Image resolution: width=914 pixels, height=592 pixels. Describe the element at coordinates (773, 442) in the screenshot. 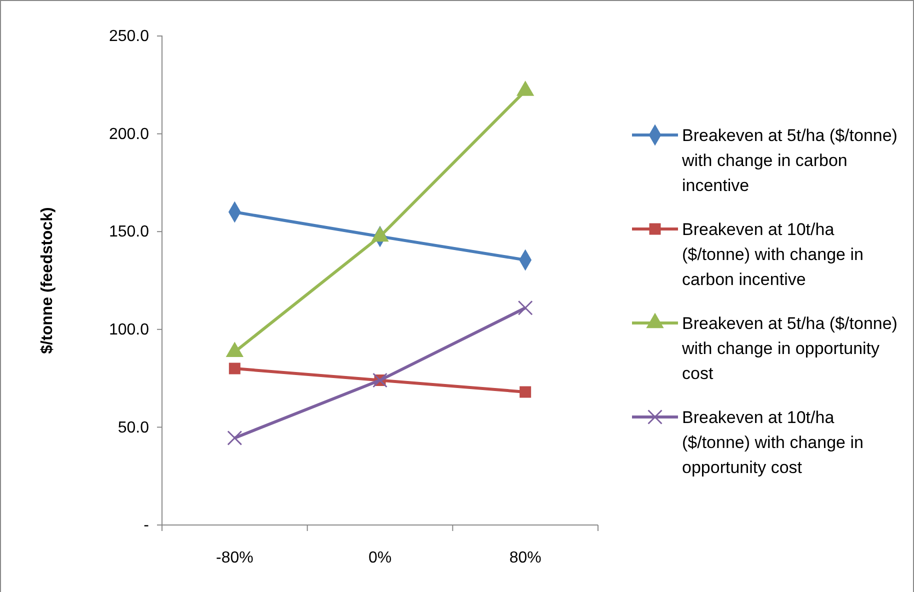

I see `legend-label: Breakeven at 10t/ha ($/tonne) with change in opportunity cost` at that location.